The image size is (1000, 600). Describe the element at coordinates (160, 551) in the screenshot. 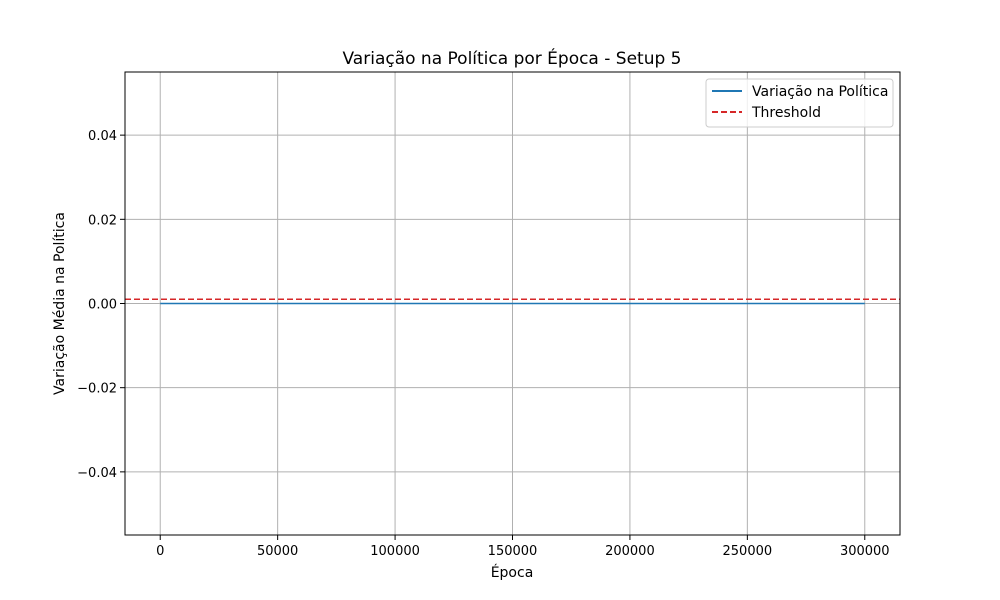

I see `x-tick-label: 0` at that location.